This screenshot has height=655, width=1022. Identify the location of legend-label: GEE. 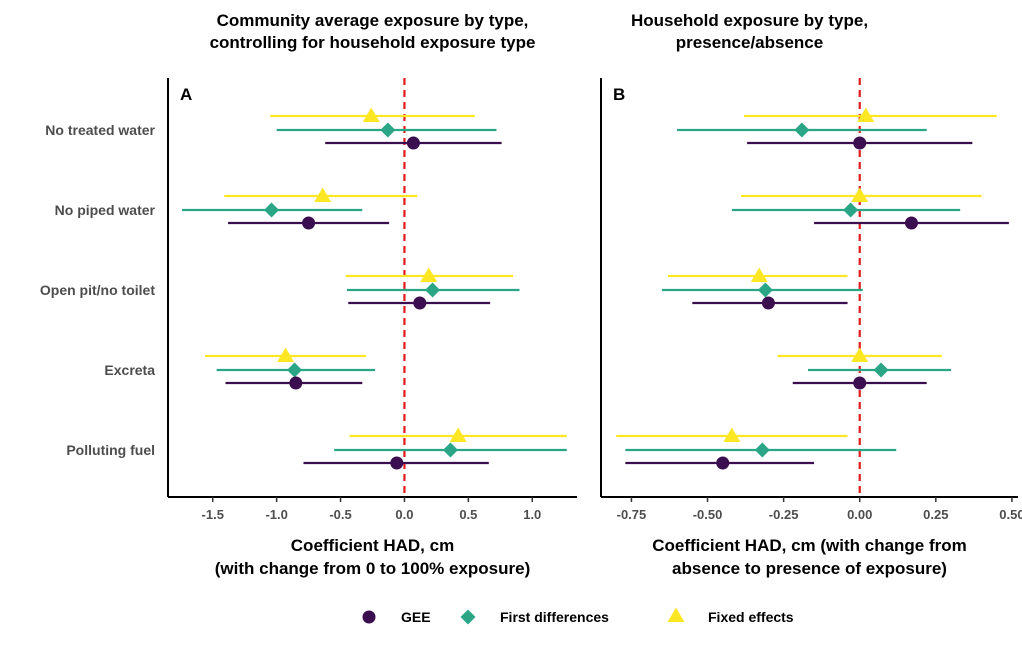
(416, 617).